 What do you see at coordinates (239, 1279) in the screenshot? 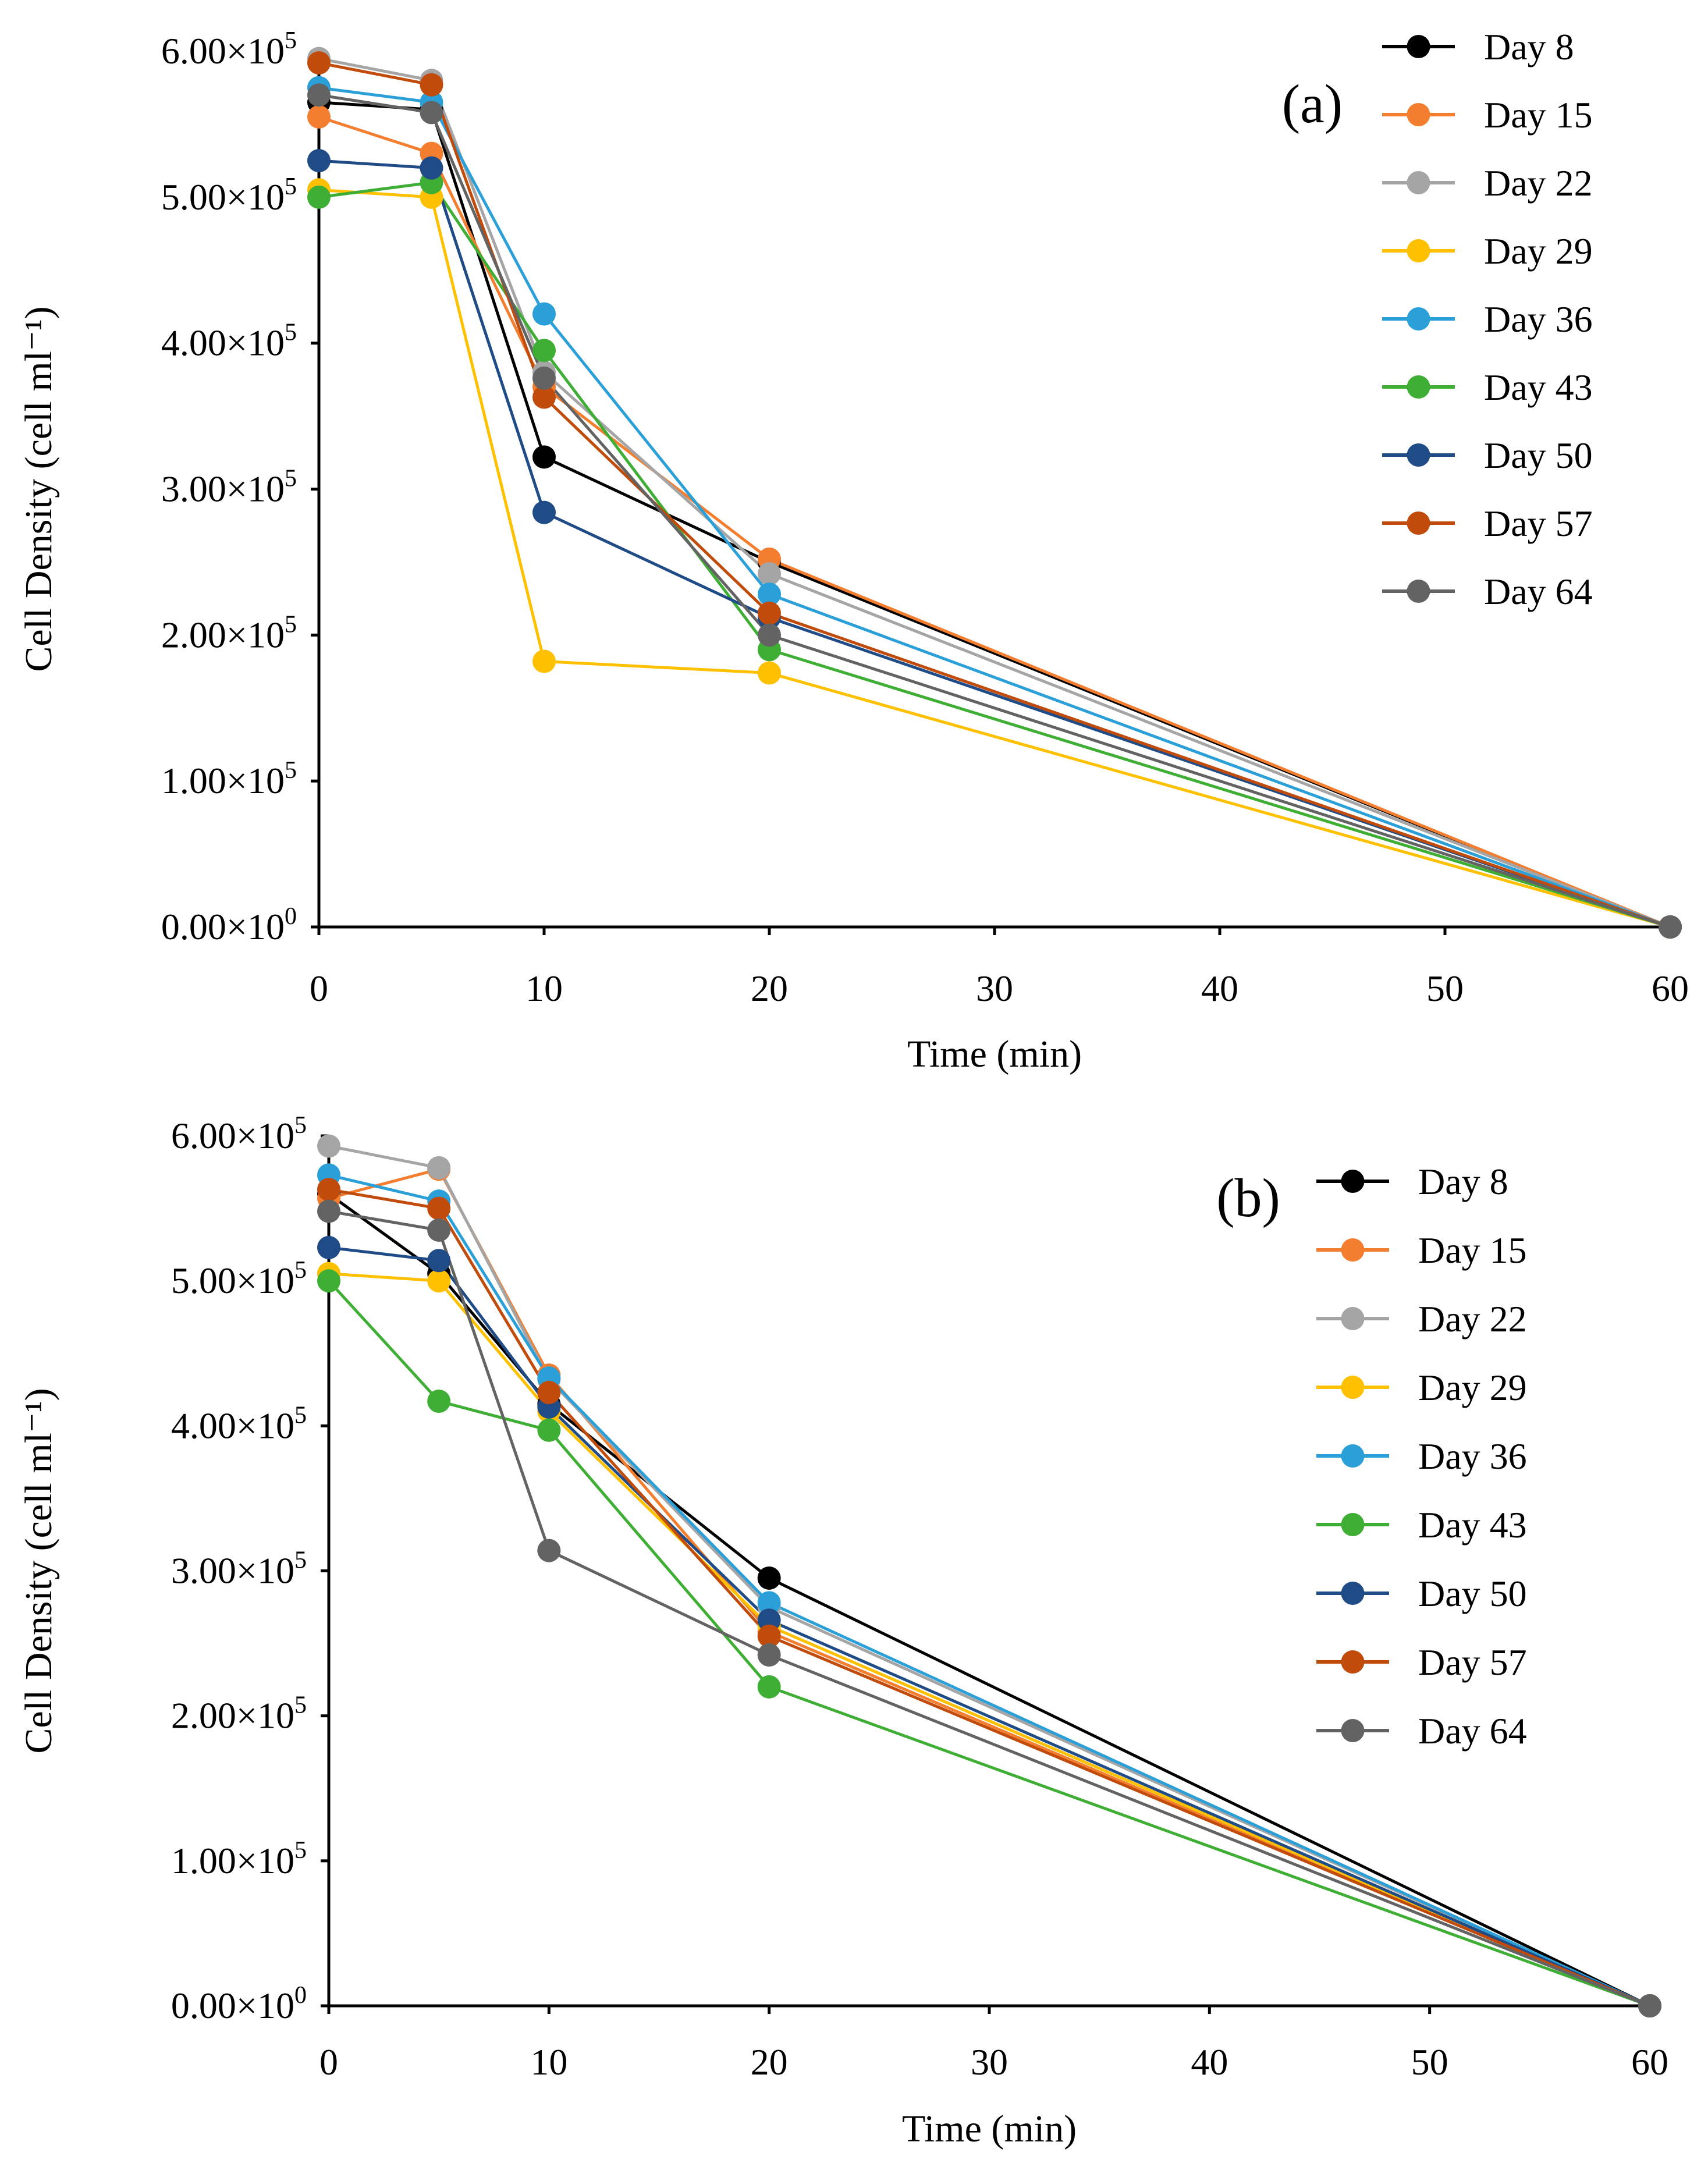
I see `y-tick-label: 5.00×10⁵` at bounding box center [239, 1279].